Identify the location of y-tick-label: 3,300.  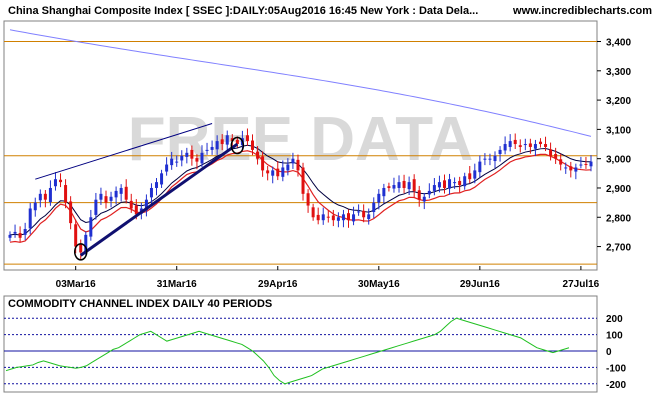
(618, 72).